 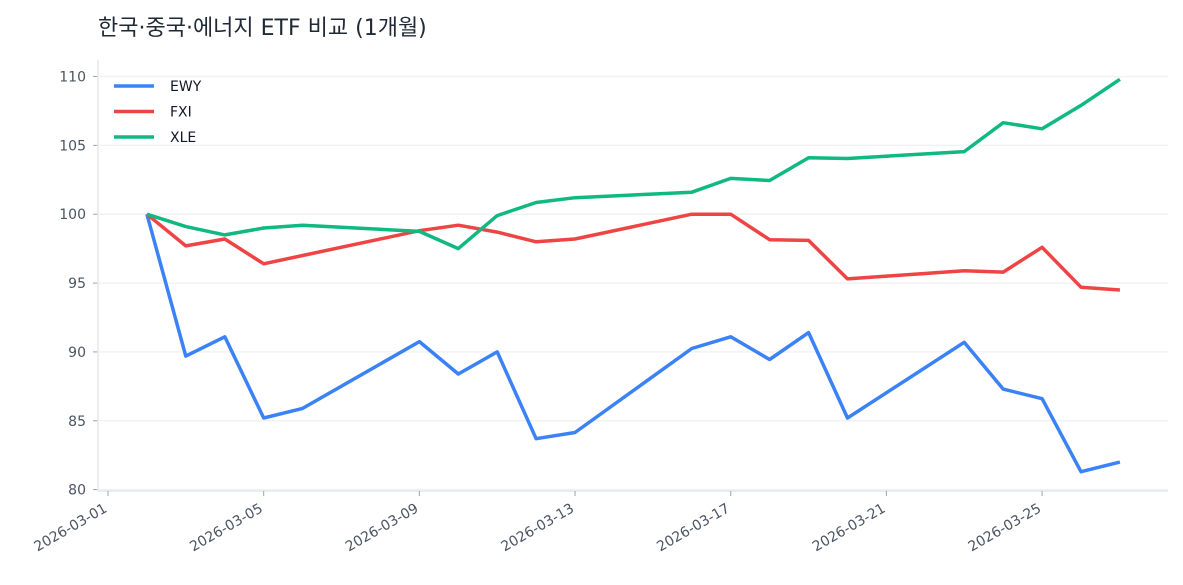 I want to click on y-tick-label: 110, so click(x=72, y=78).